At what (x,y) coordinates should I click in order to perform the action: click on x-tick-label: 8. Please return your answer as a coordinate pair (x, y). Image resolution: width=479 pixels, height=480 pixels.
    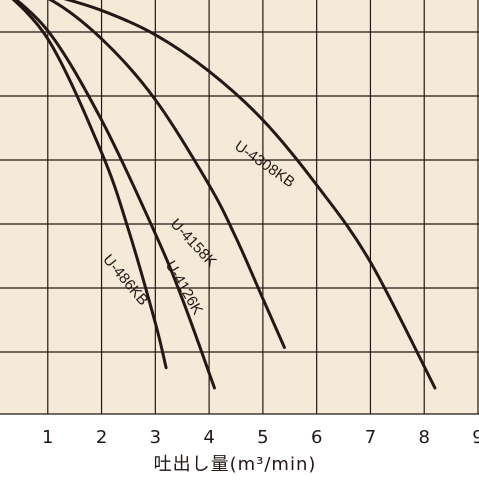
    Looking at the image, I should click on (423, 437).